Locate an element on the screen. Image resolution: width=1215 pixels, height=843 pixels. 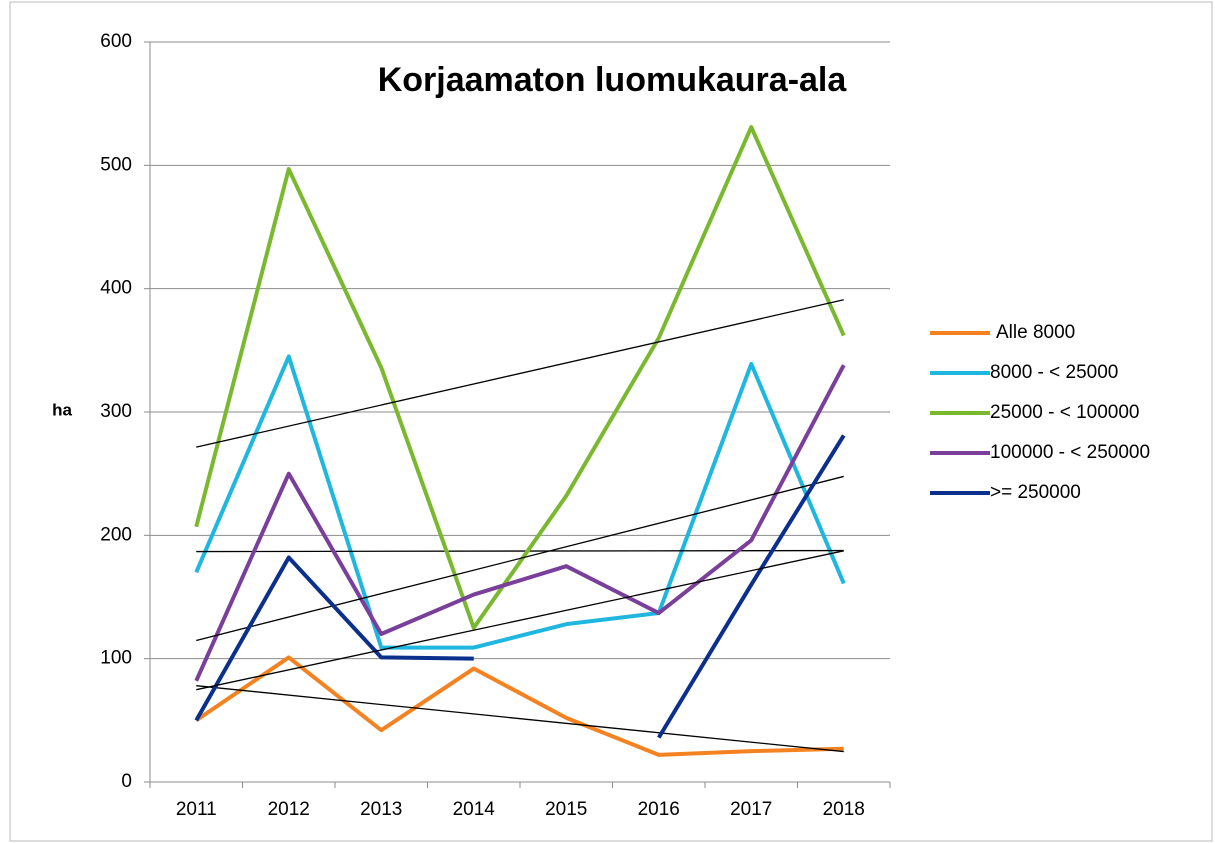
legend-label: >= 250000 is located at coordinates (1035, 492).